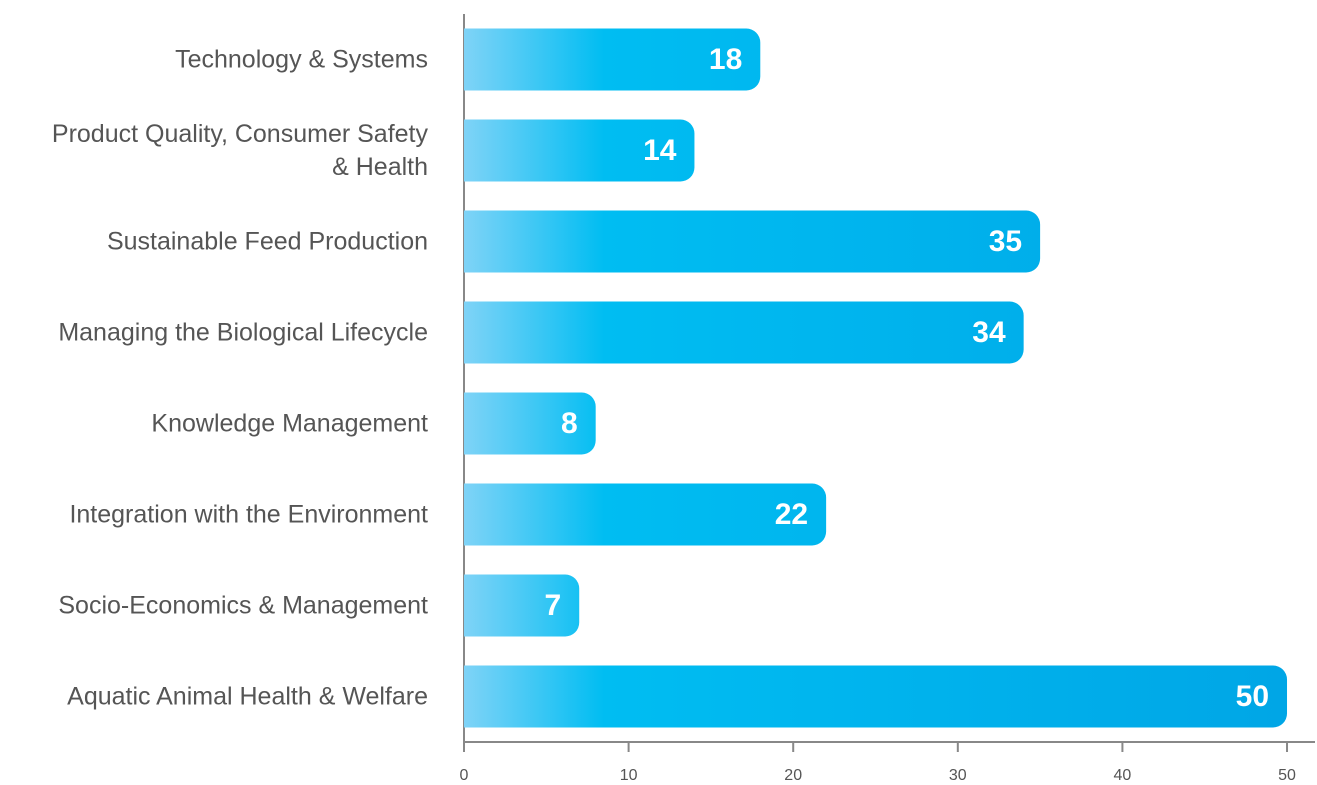 The image size is (1317, 785). What do you see at coordinates (989, 332) in the screenshot?
I see `value-label: 34` at bounding box center [989, 332].